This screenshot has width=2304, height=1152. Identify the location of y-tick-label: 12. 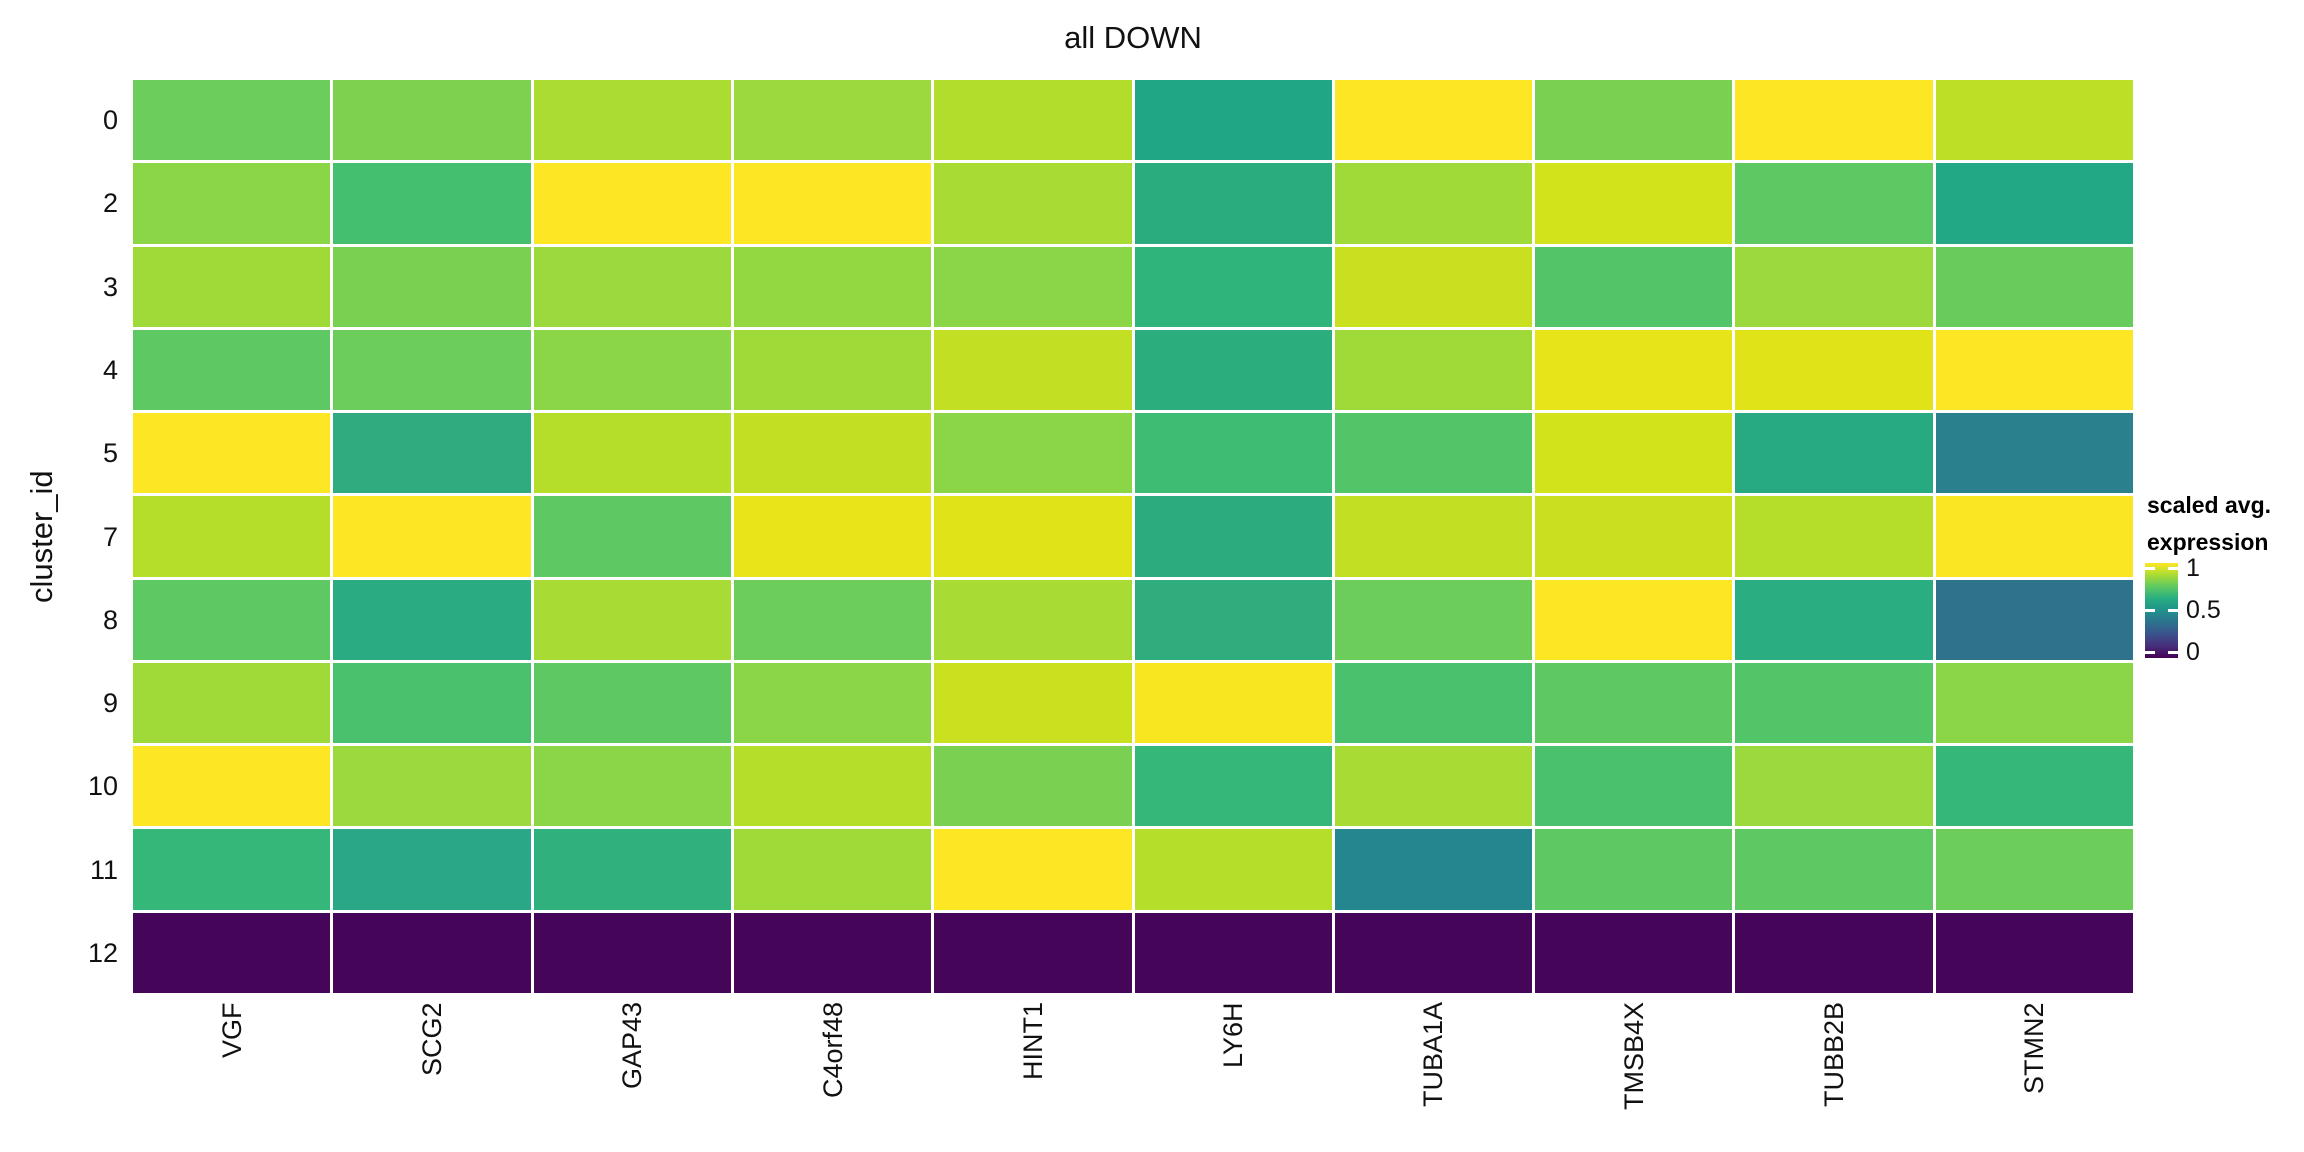
(102, 952).